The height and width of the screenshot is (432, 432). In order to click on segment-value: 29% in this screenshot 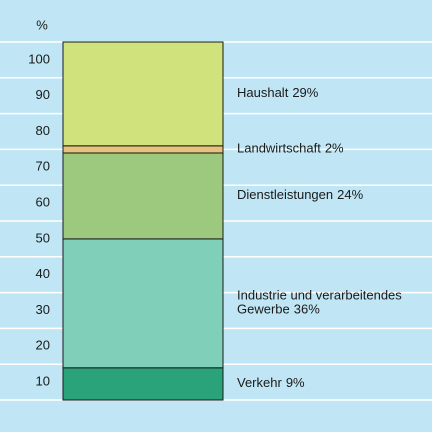, I will do `click(305, 92)`.